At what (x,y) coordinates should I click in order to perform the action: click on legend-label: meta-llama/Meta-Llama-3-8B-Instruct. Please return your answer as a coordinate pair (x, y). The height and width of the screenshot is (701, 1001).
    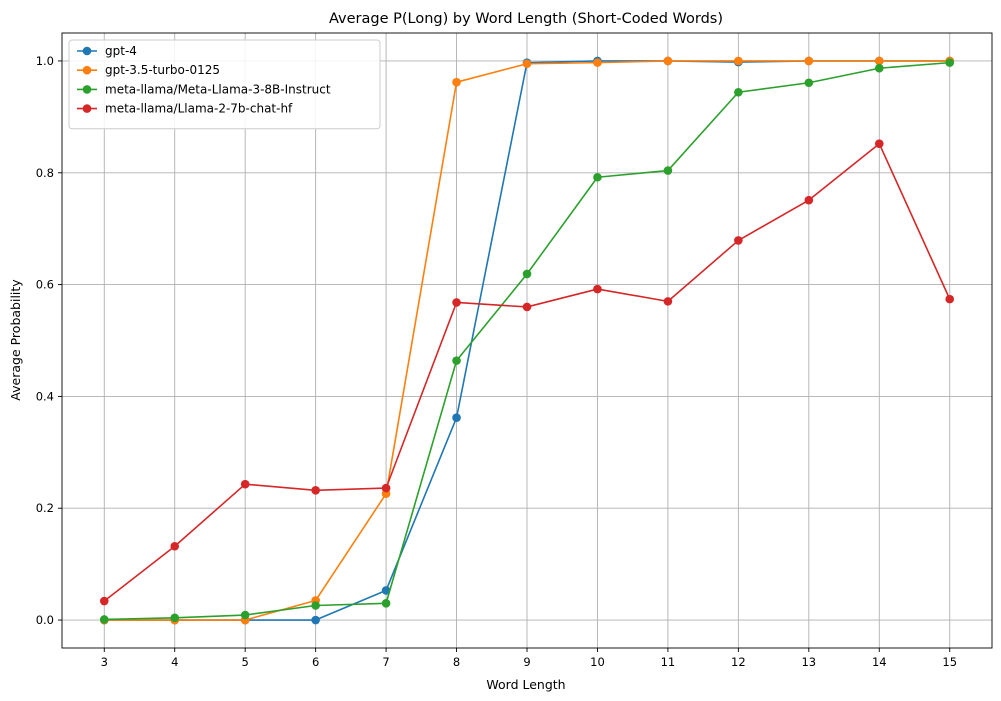
    Looking at the image, I should click on (218, 89).